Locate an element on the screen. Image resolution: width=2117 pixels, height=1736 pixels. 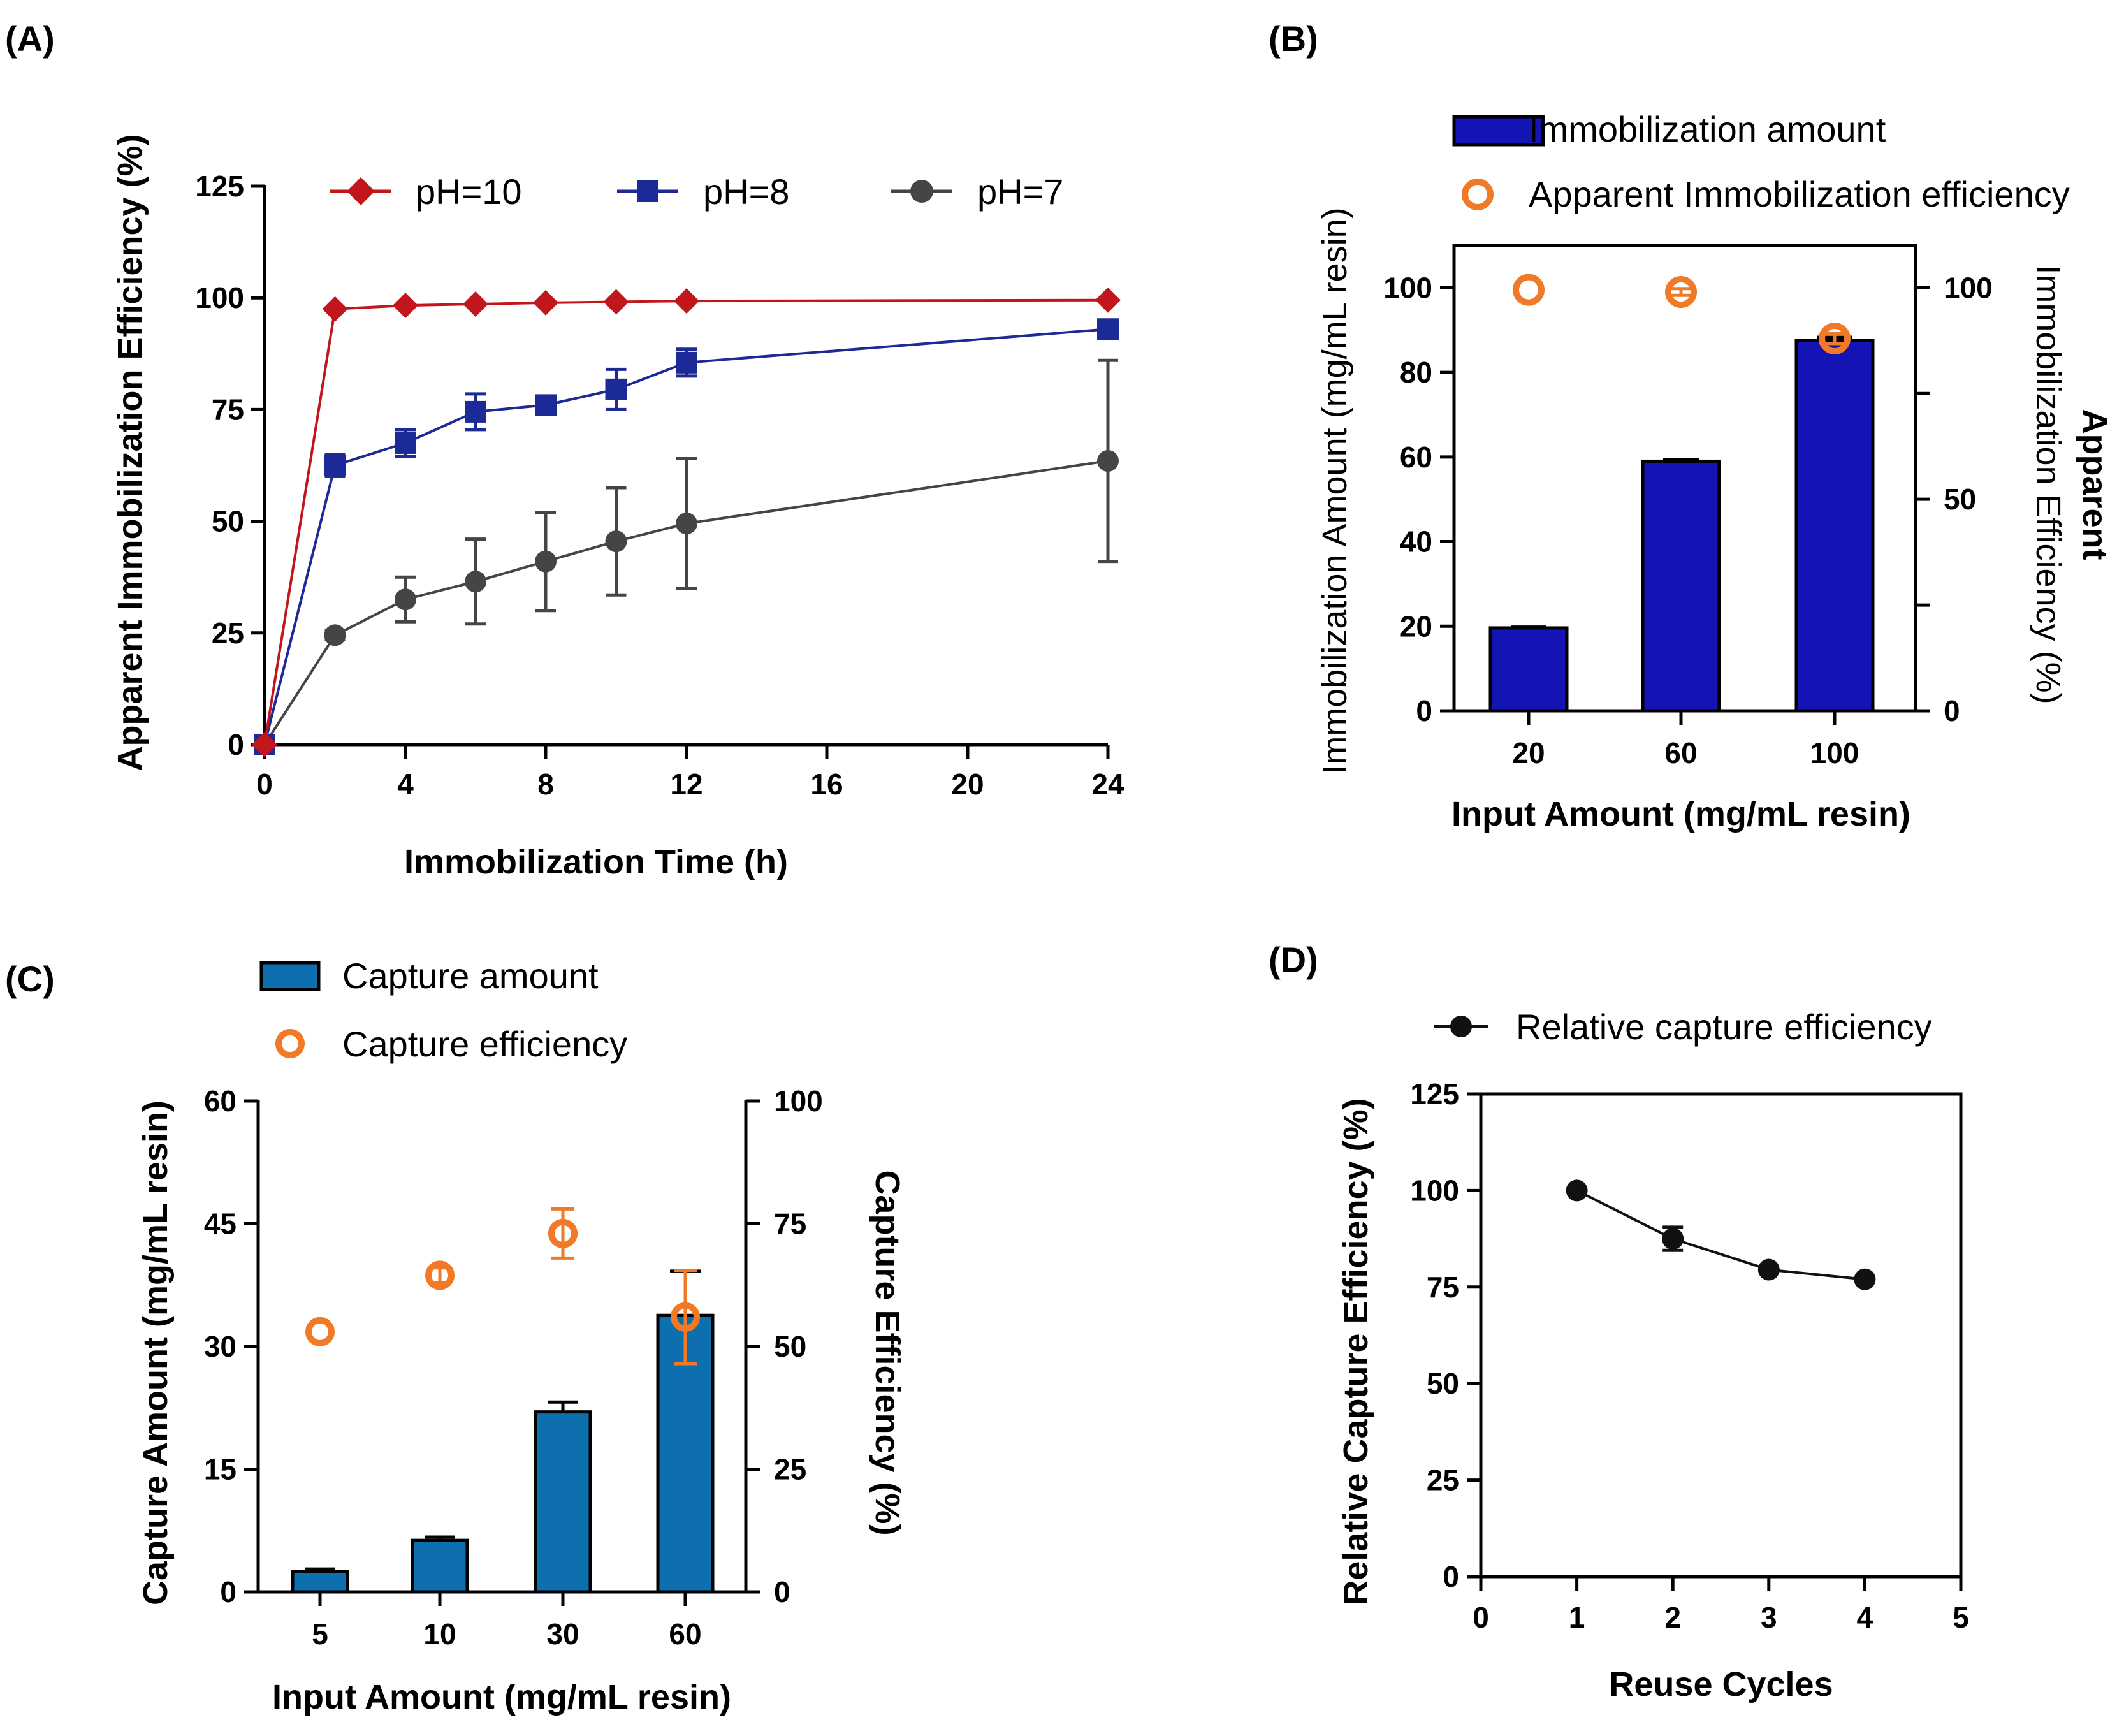
panel-a-legend: pH=10 pH=8 pH=7 is located at coordinates (696, 191).